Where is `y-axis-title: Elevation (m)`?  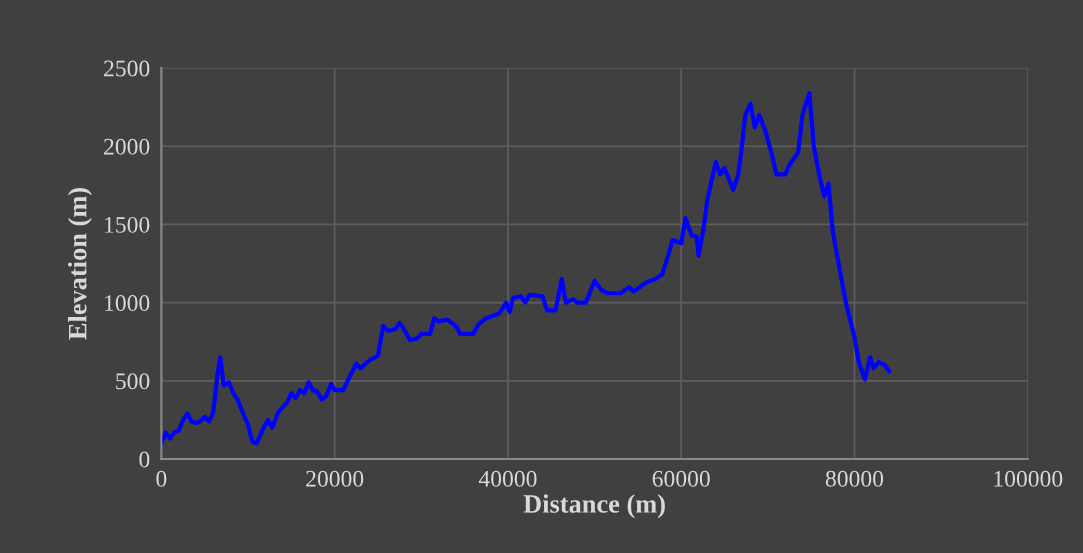 y-axis-title: Elevation (m) is located at coordinates (79, 264).